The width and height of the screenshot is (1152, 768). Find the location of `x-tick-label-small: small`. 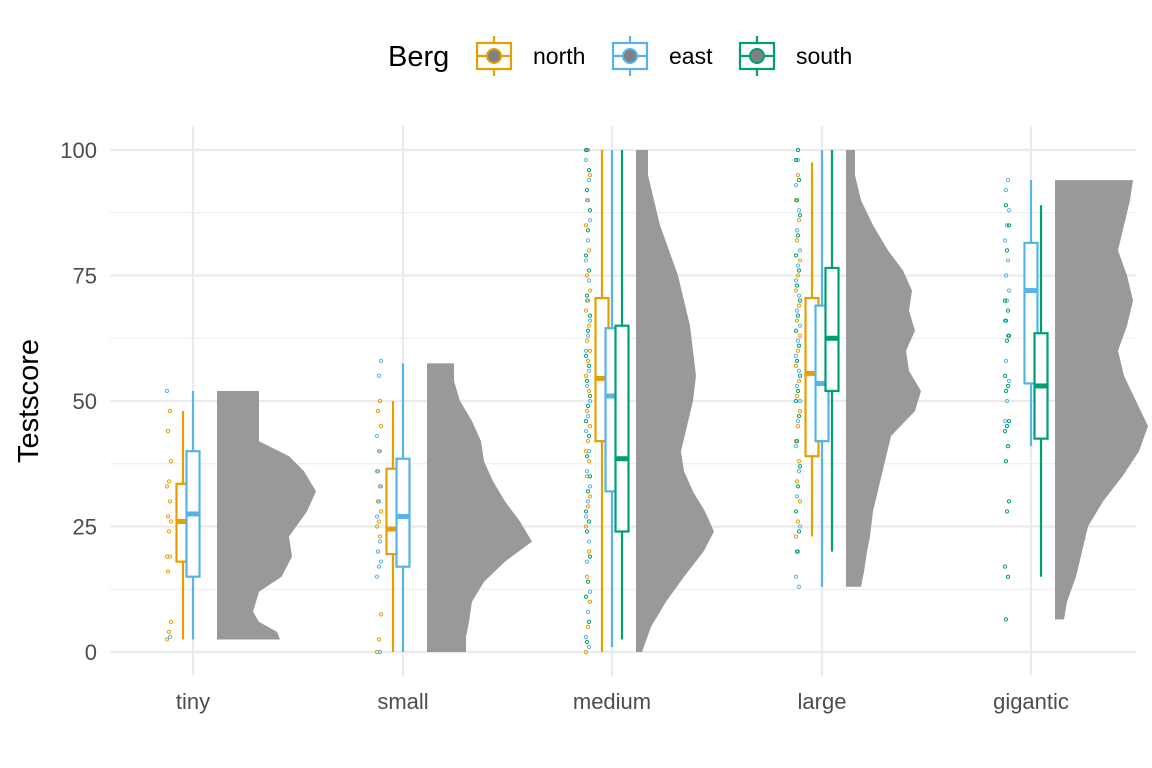

x-tick-label-small: small is located at coordinates (402, 701).